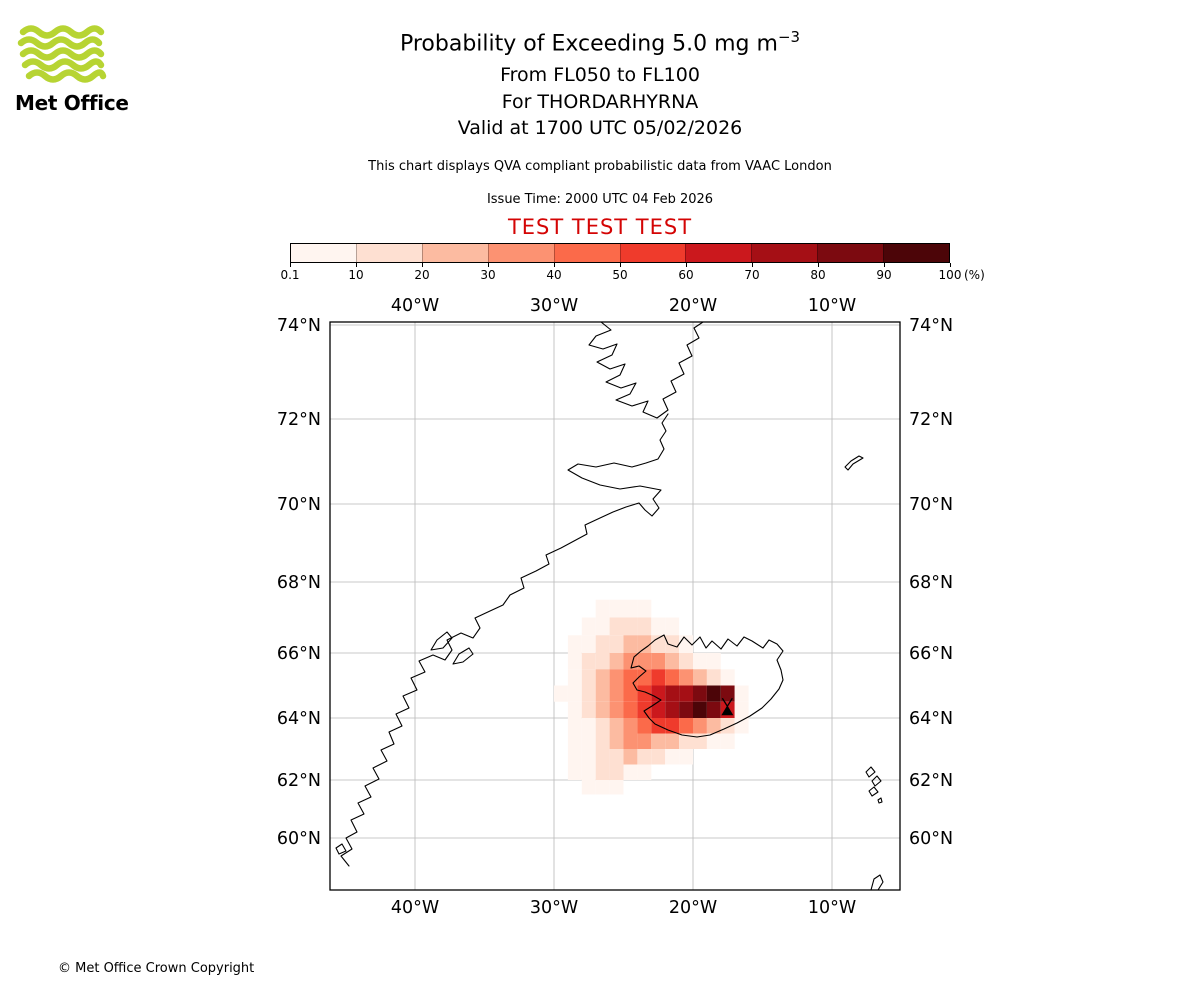 The image size is (1200, 1000). What do you see at coordinates (299, 781) in the screenshot?
I see `lat-tick-label-left: 62°N` at bounding box center [299, 781].